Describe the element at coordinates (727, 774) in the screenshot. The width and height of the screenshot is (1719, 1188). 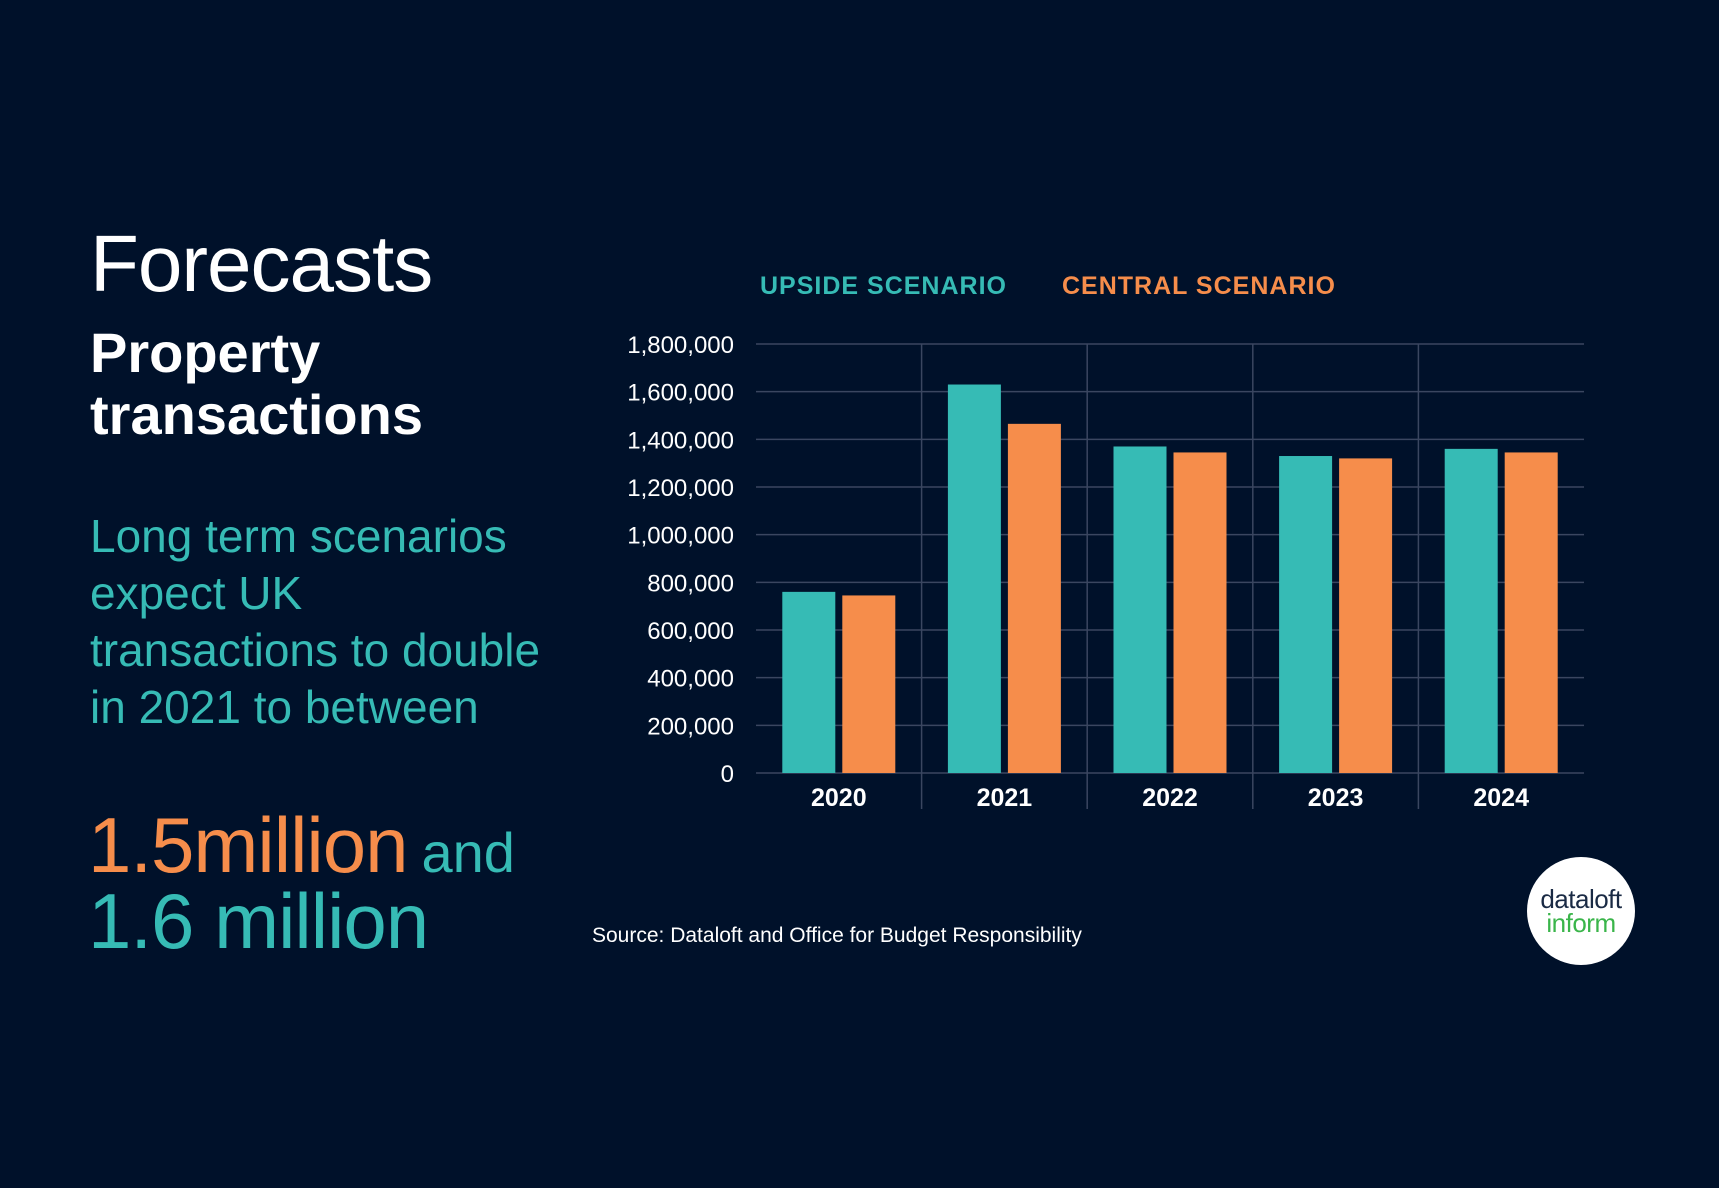
I see `y-tick-label: 0` at that location.